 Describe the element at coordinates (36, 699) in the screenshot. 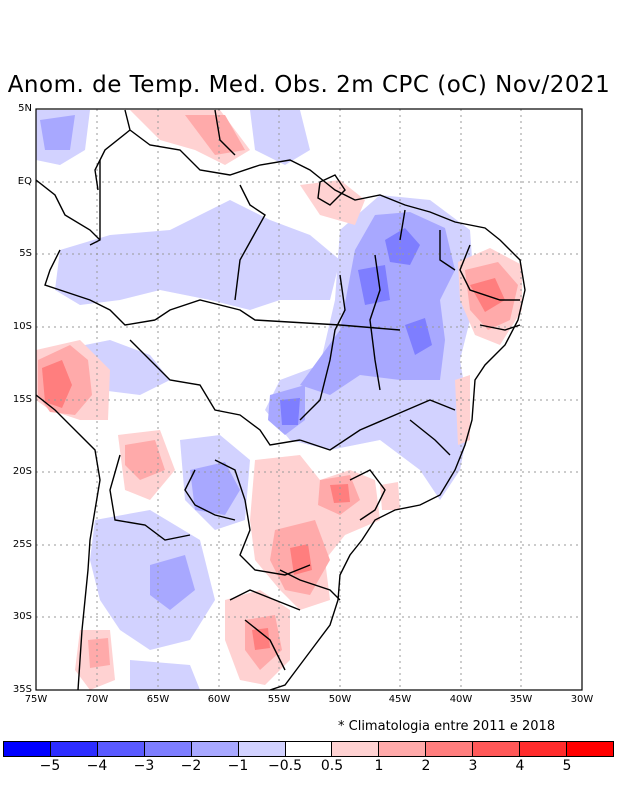

I see `lon-label-75w: 75W` at that location.